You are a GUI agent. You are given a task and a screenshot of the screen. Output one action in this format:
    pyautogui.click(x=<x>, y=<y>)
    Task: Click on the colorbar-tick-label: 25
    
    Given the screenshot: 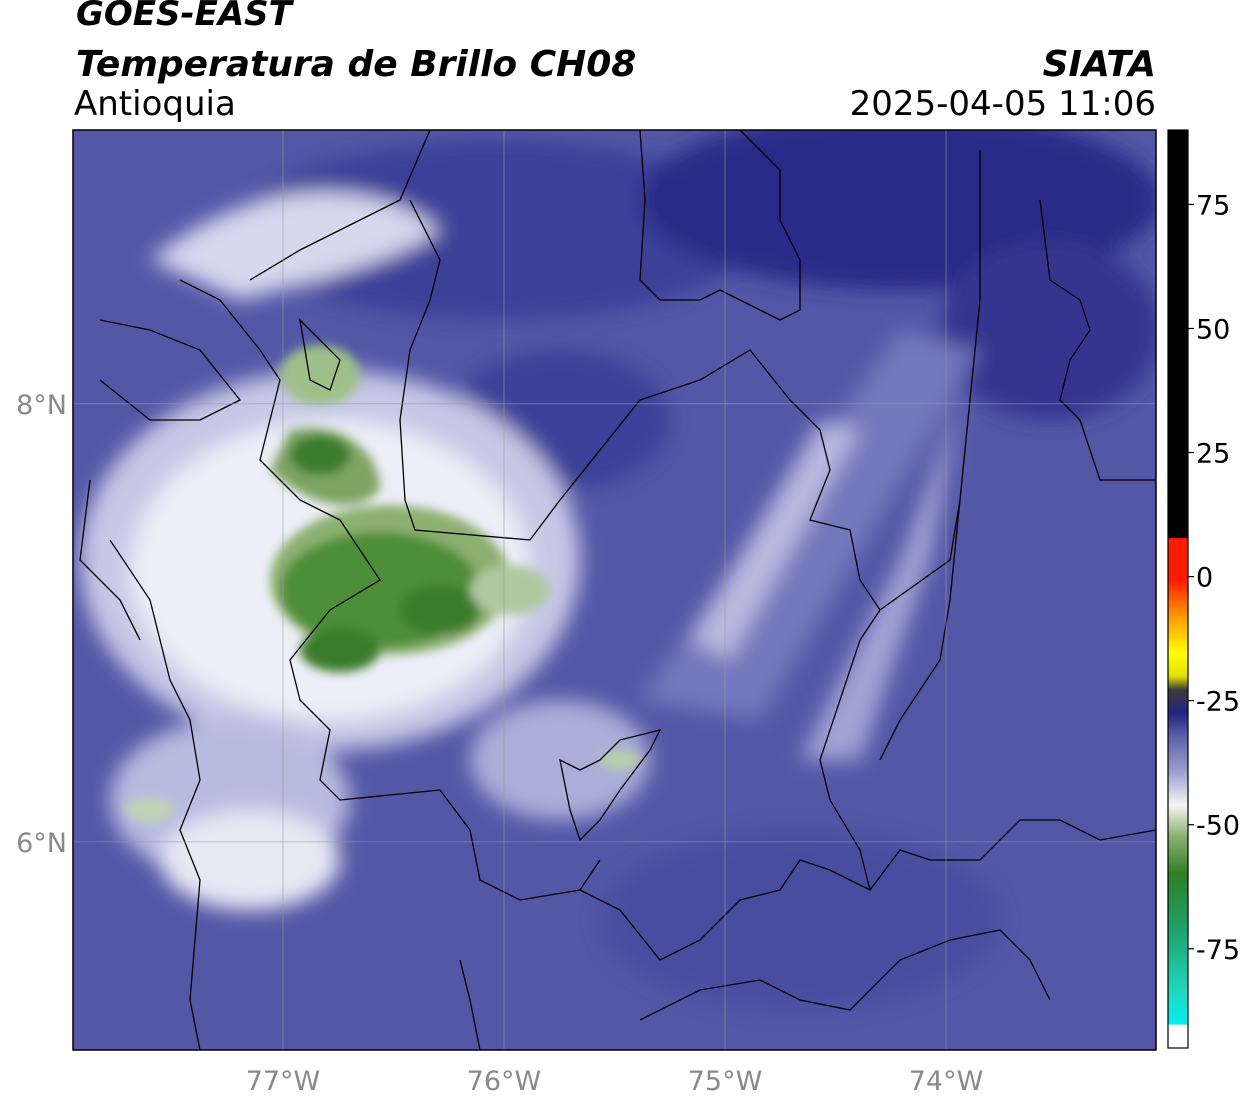 What is the action you would take?
    pyautogui.click(x=1213, y=454)
    